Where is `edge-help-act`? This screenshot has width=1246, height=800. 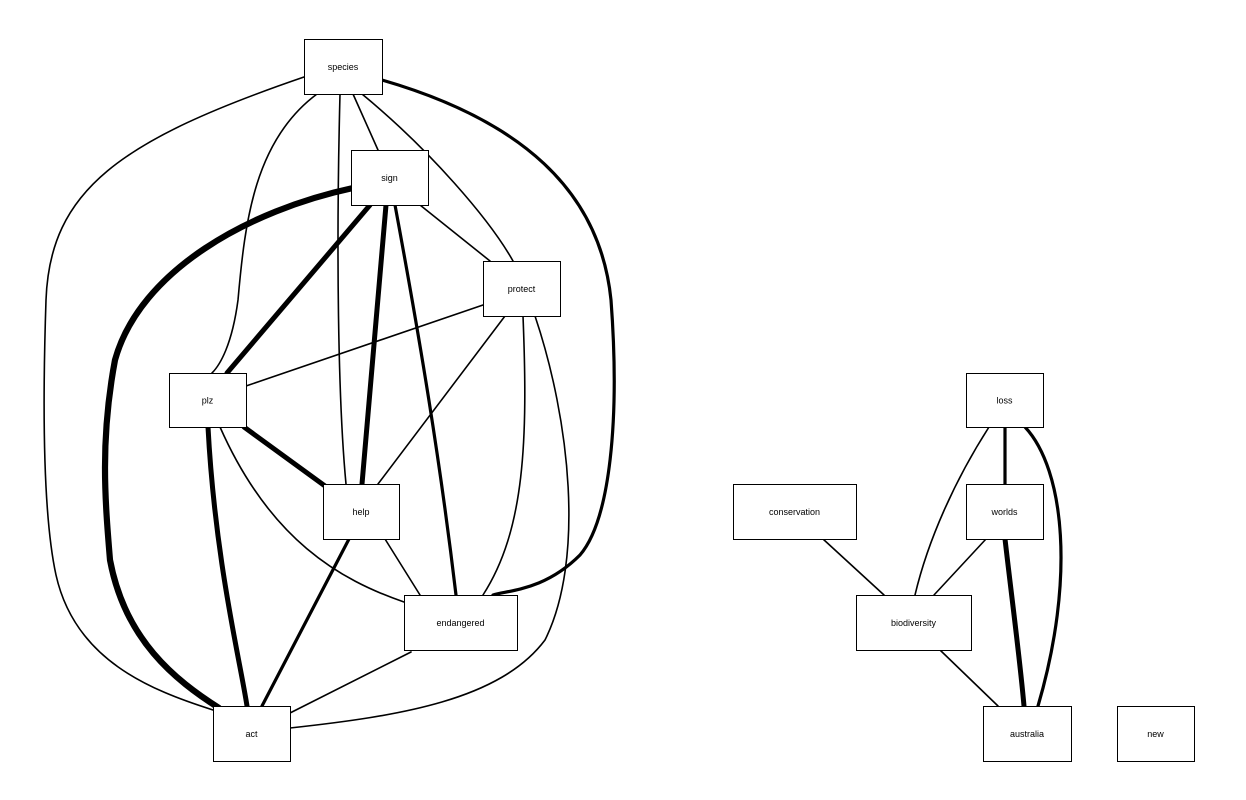 edge-help-act is located at coordinates (305, 622).